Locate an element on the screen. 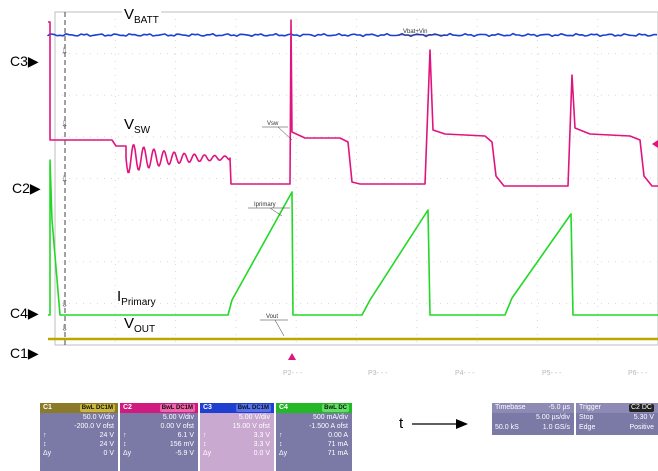  series-label-vout: VOUT is located at coordinates (139, 325).